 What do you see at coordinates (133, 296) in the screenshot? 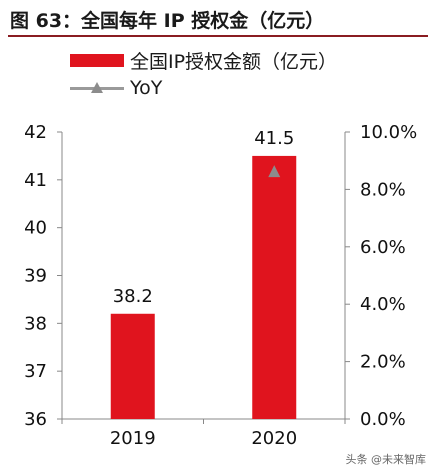
I see `bar-data-label: 38.2` at bounding box center [133, 296].